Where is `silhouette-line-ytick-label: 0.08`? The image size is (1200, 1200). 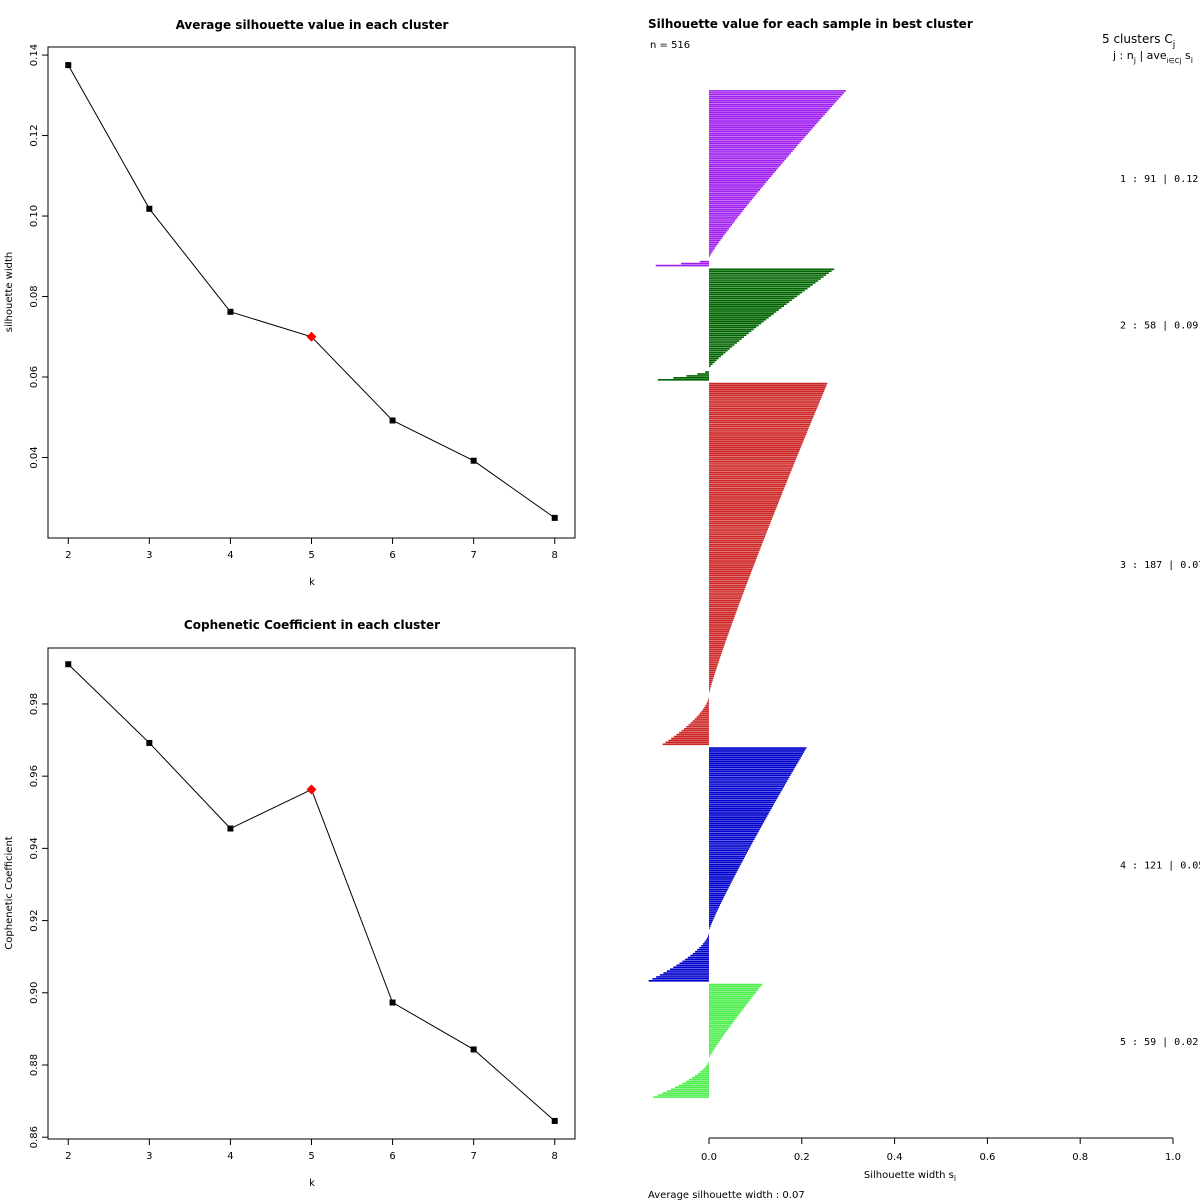 silhouette-line-ytick-label: 0.08 is located at coordinates (34, 296).